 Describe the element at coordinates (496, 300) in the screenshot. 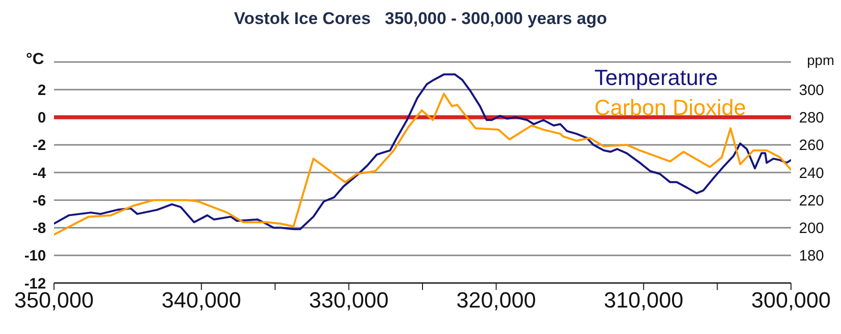

I see `x-tick-label: 320,000` at that location.